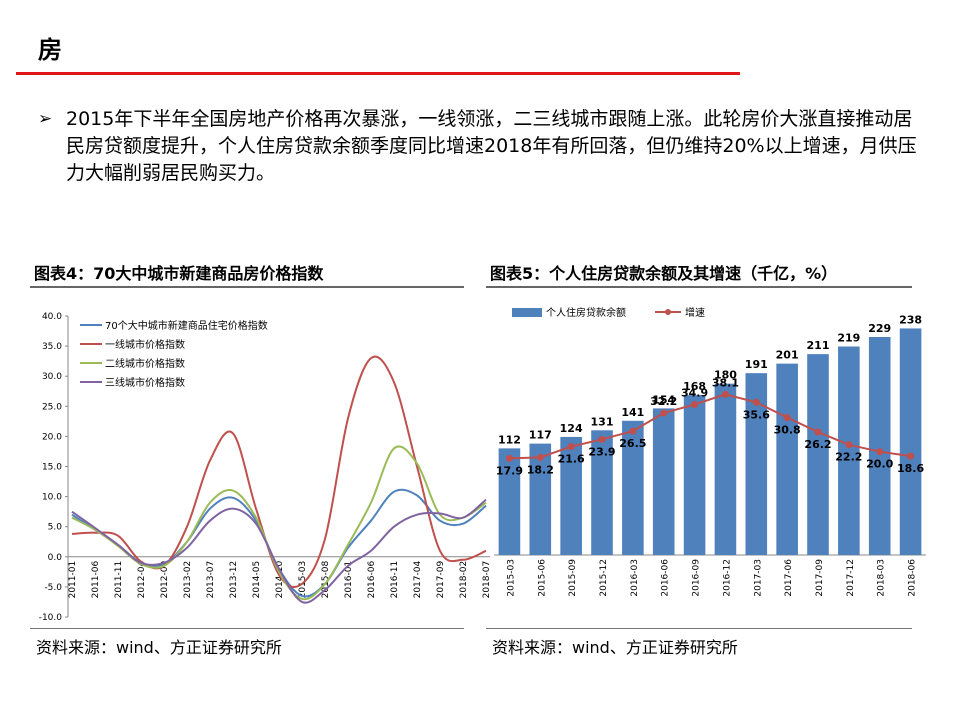 The image size is (959, 719). Describe the element at coordinates (789, 578) in the screenshot. I see `chart2-x-tick-label: 2017-06` at that location.